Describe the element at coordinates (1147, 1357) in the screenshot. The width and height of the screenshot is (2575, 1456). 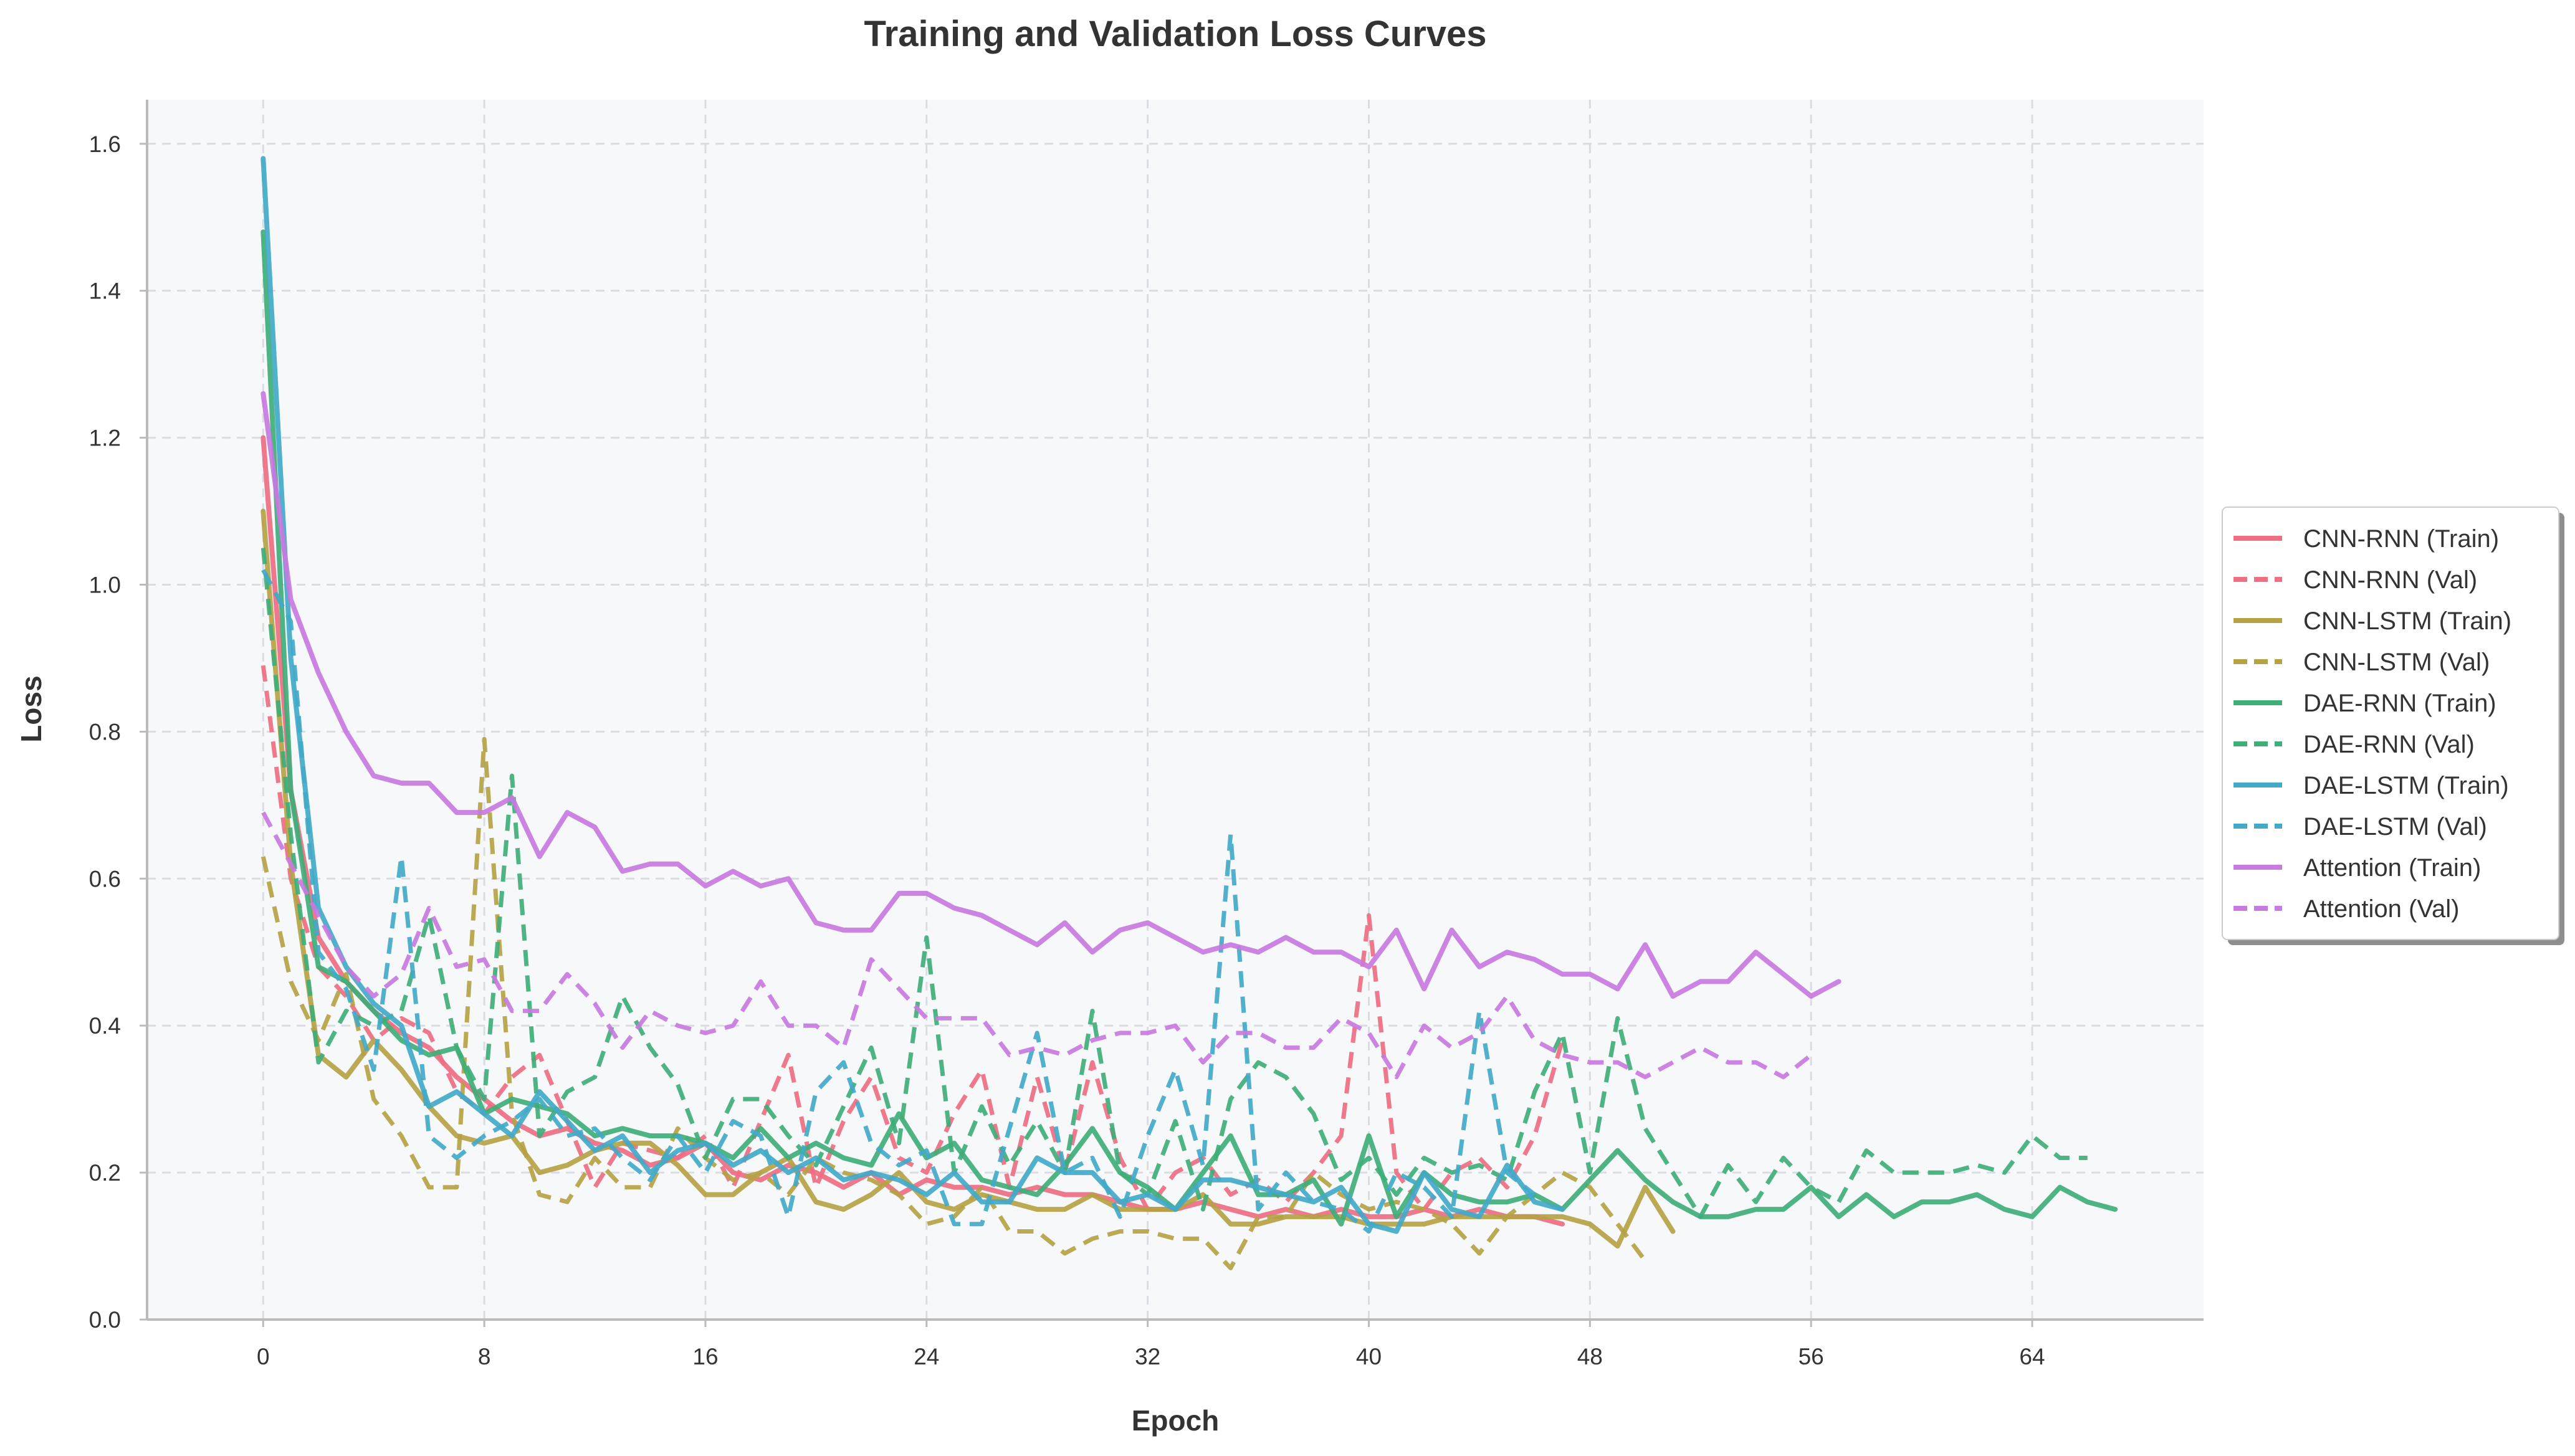
I see `x-tick-label: 32` at that location.